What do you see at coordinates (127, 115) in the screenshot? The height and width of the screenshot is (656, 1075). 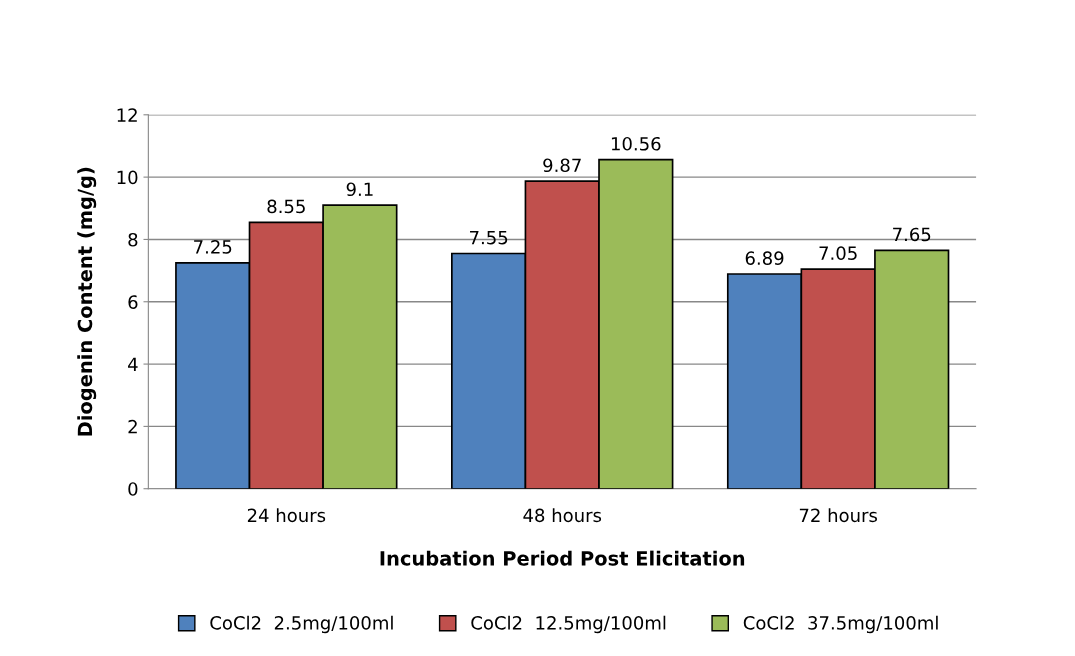 I see `y-tick-label: 12` at bounding box center [127, 115].